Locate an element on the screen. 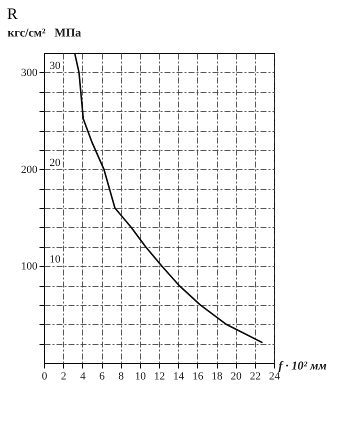 The height and width of the screenshot is (421, 343). x-axis-title: f · 10² мм is located at coordinates (302, 365).